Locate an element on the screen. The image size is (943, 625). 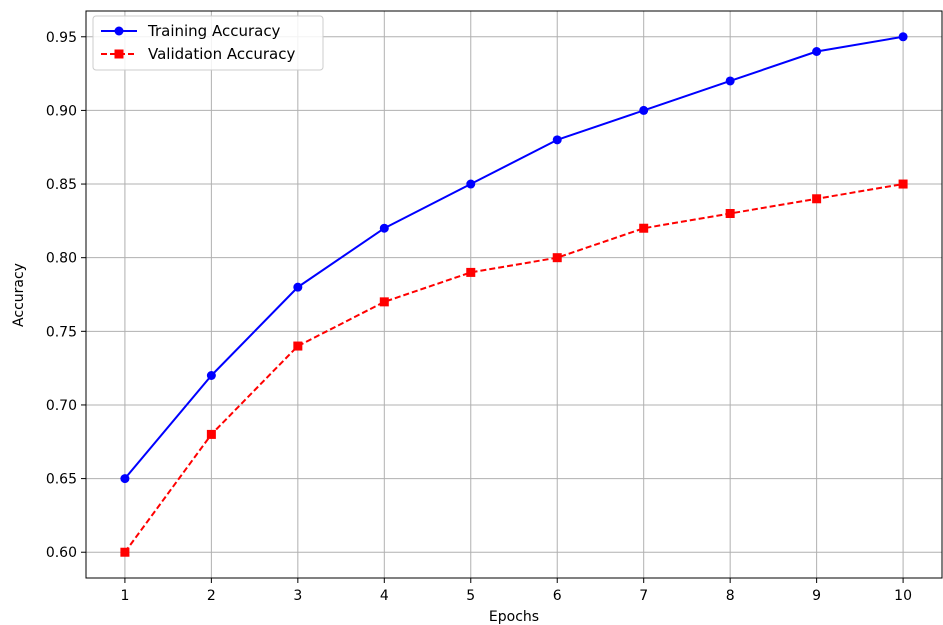
legend-label-training: Training Accuracy is located at coordinates (214, 31).